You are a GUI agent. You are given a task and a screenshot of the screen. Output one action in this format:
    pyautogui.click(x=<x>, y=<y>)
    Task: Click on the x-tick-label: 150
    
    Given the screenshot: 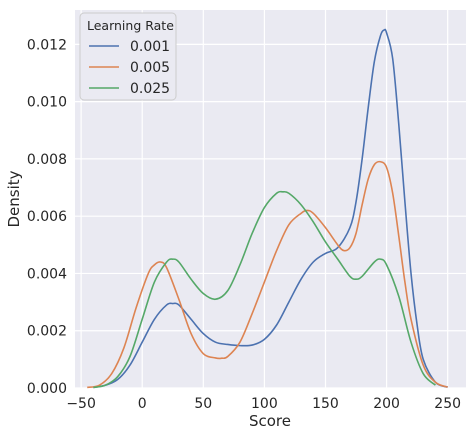 What is the action you would take?
    pyautogui.click(x=325, y=404)
    